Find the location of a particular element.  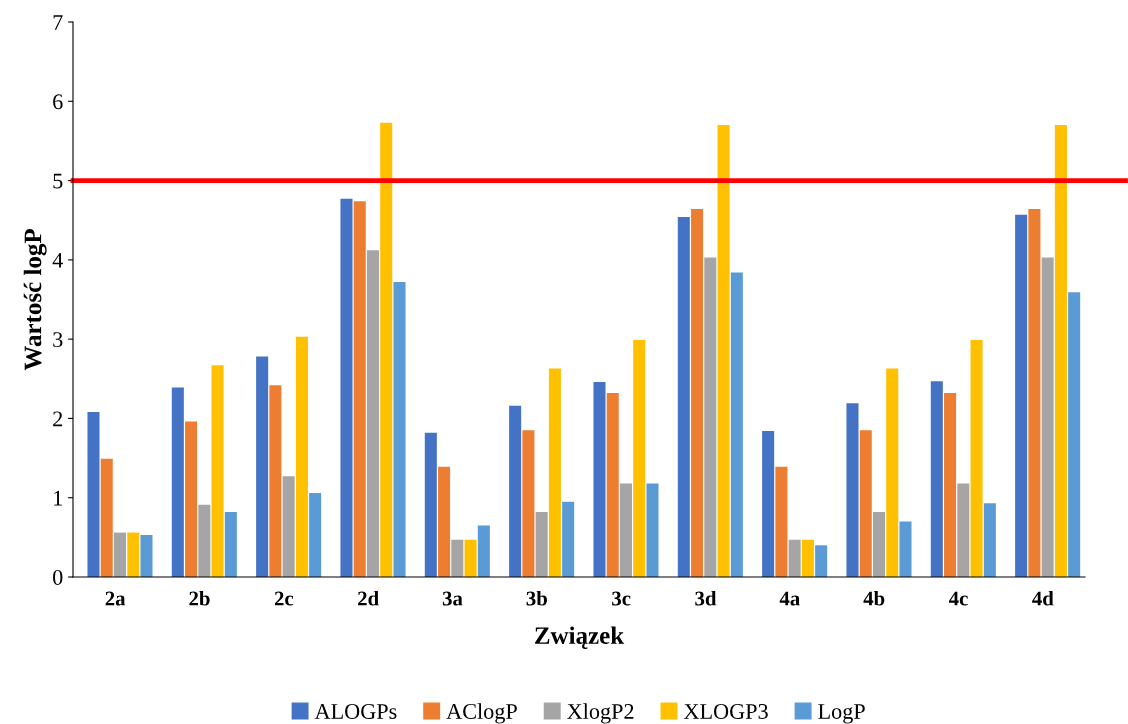

y-axis-title: Wartość logP is located at coordinates (35, 300).